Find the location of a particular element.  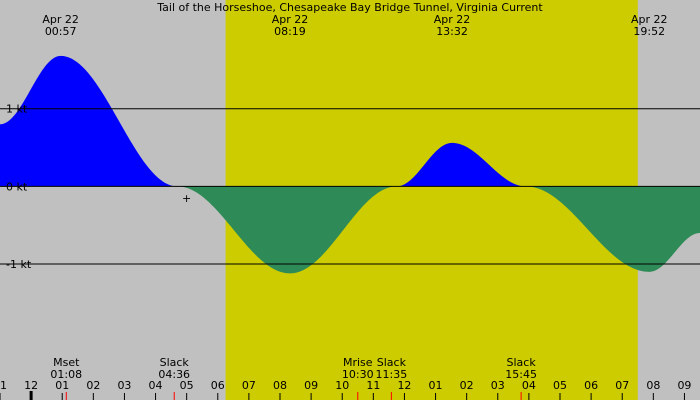

x-tick-label: 10 is located at coordinates (342, 385).